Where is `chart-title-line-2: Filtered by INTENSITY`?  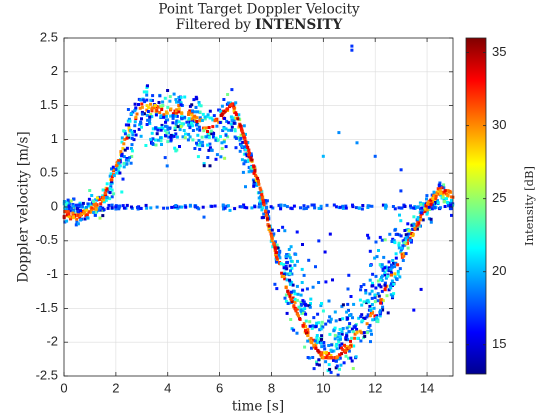
chart-title-line-2: Filtered by INTENSITY is located at coordinates (259, 25).